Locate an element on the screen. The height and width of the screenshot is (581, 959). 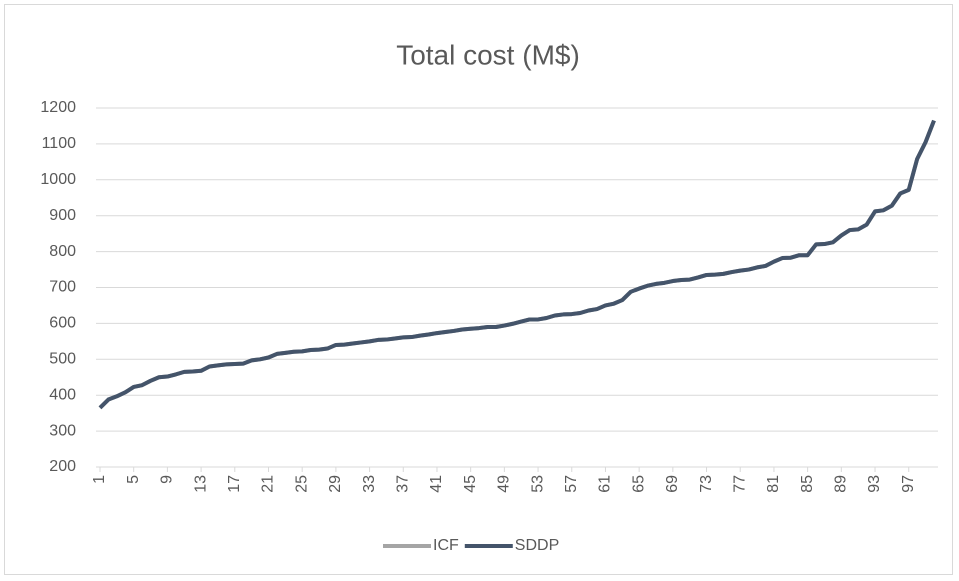
x-tick-label: 13 is located at coordinates (200, 484).